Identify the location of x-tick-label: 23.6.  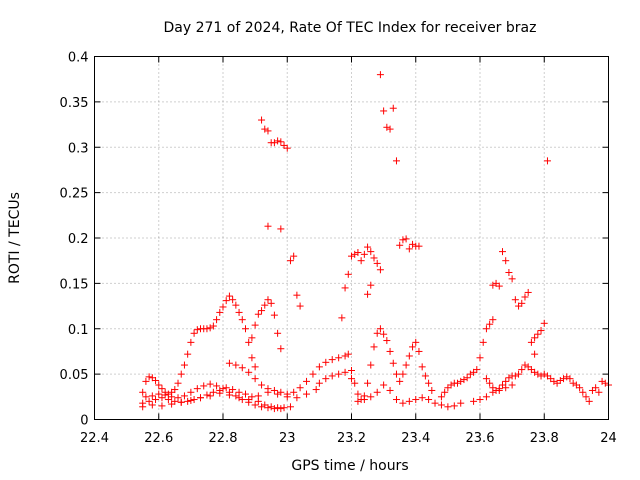
(480, 438).